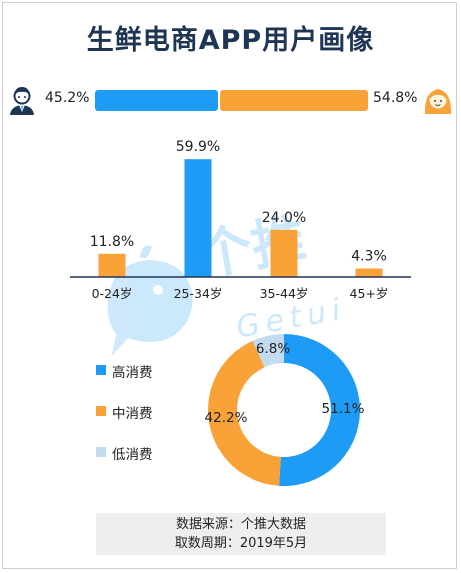  I want to click on legend-swatch-low, so click(101, 452).